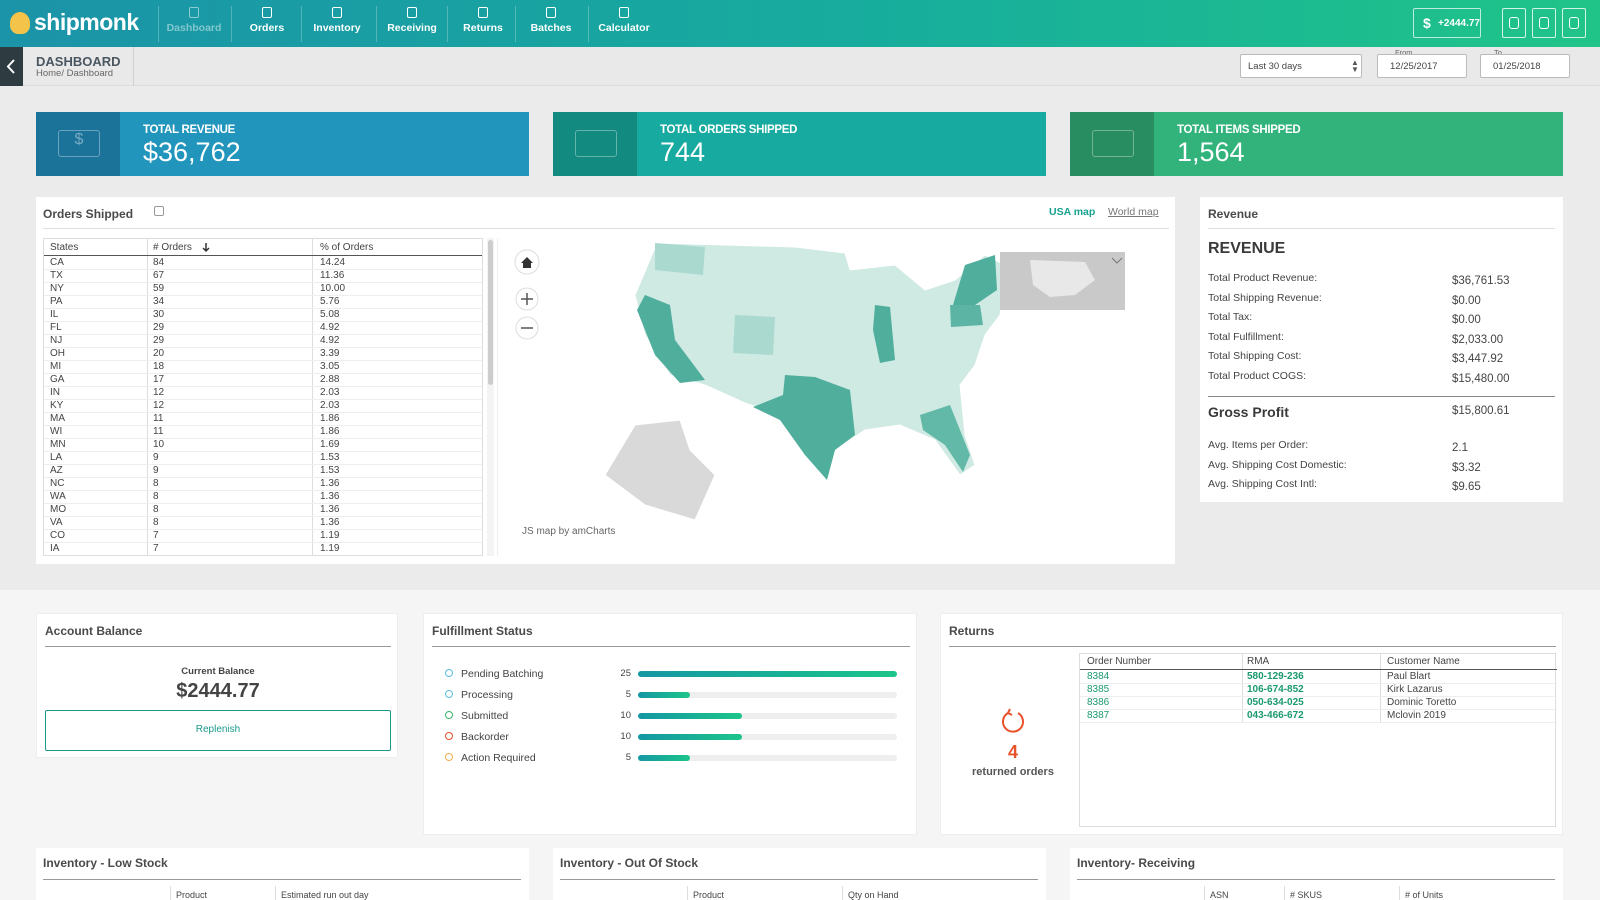 This screenshot has width=1600, height=900. What do you see at coordinates (449, 673) in the screenshot?
I see `status-icon` at bounding box center [449, 673].